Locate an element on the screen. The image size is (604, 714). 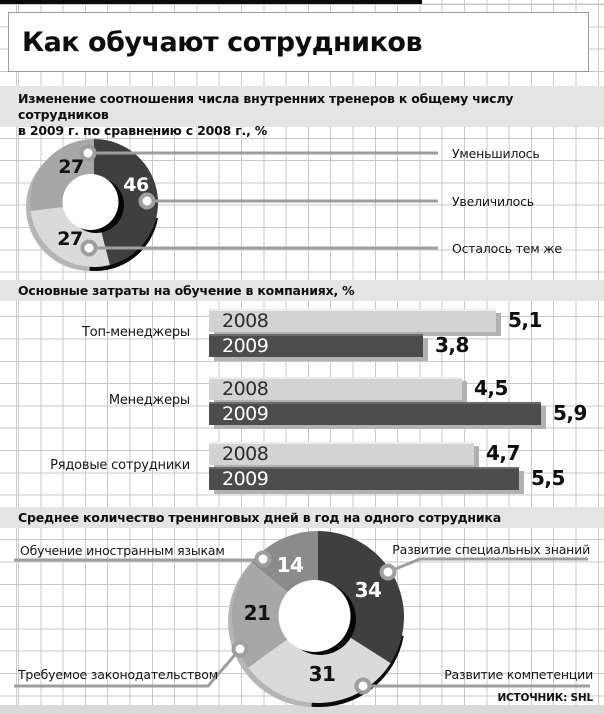
bar-value-2008-1: 4,5 is located at coordinates (491, 388).